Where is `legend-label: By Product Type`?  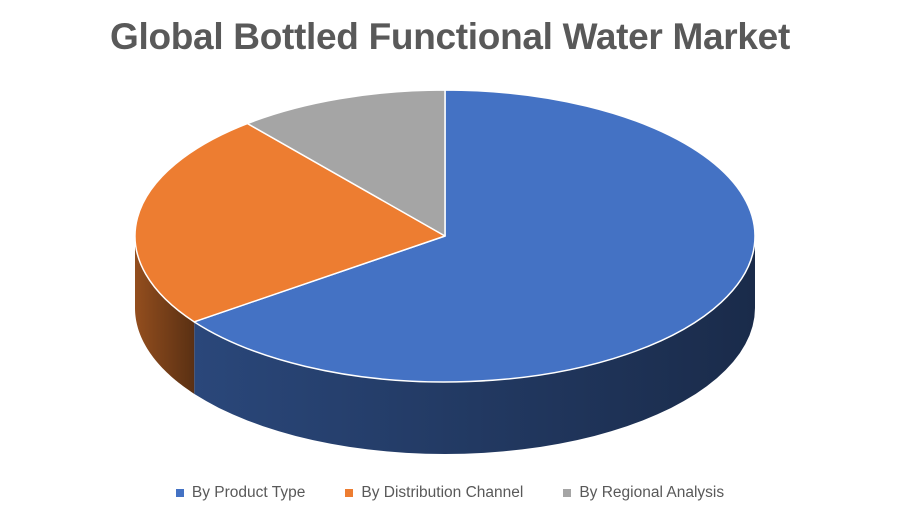 legend-label: By Product Type is located at coordinates (248, 492).